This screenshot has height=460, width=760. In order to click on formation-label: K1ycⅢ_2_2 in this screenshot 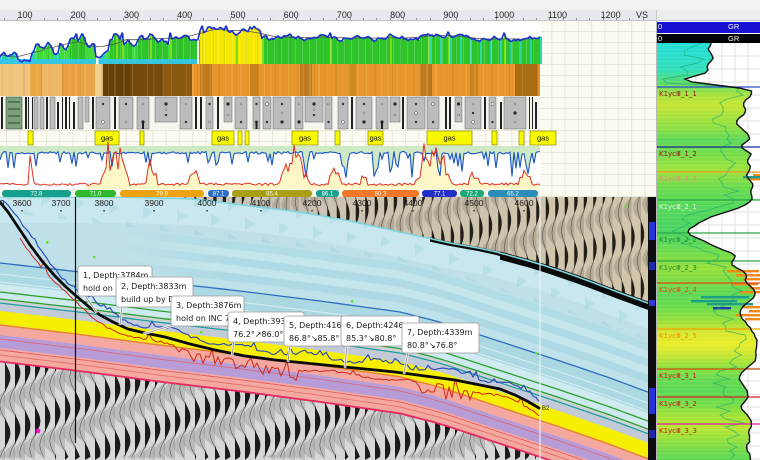, I will do `click(678, 240)`.